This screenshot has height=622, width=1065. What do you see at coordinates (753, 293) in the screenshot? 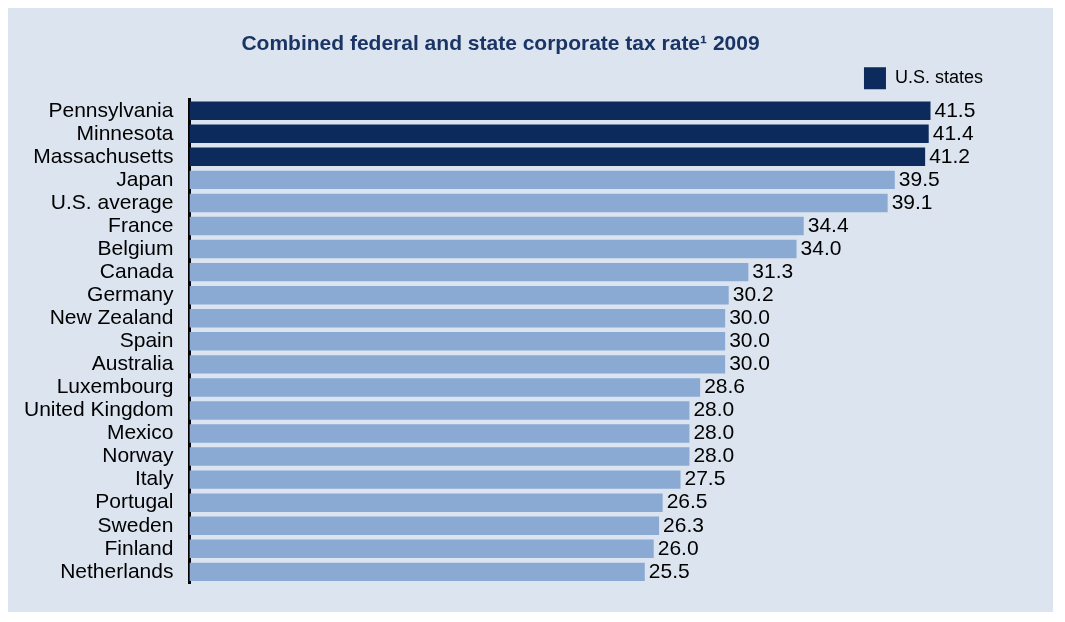
I see `data-label: 30.2` at bounding box center [753, 293].